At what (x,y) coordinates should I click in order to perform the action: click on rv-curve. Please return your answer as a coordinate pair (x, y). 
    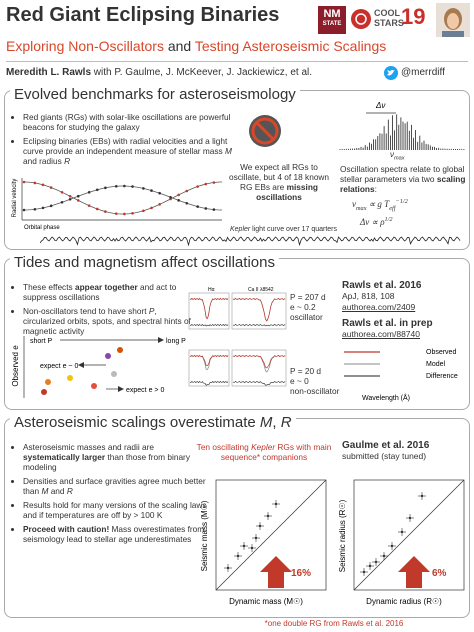
    Looking at the image, I should click on (123, 198).